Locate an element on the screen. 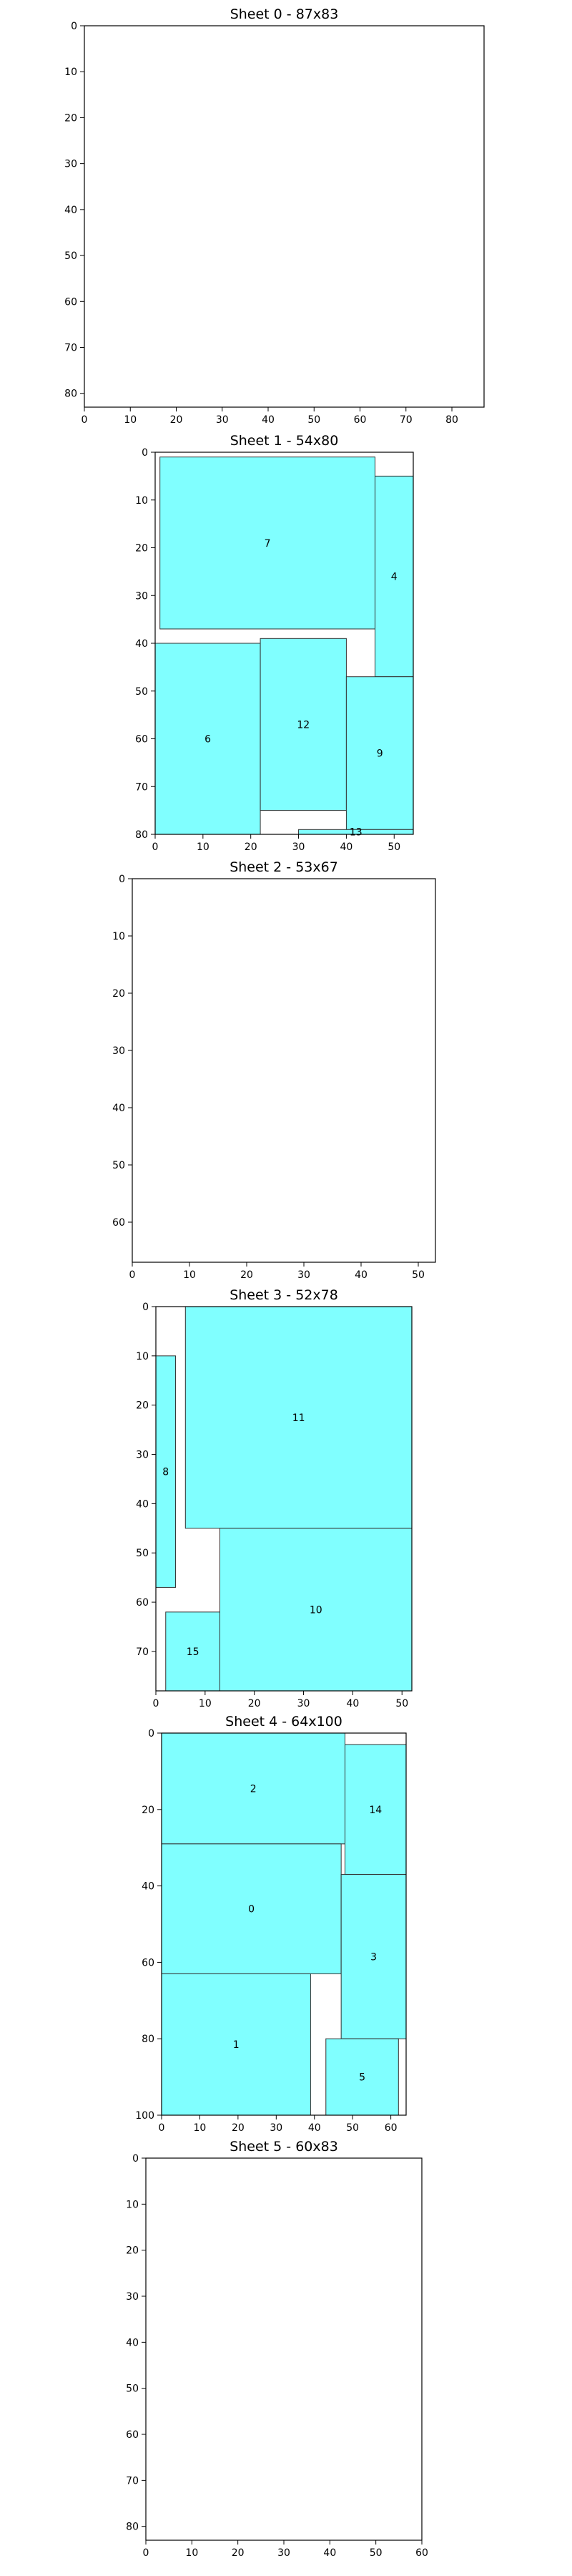 This screenshot has height=2576, width=572. sheet-title: Sheet 3 - 52x78 is located at coordinates (284, 1295).